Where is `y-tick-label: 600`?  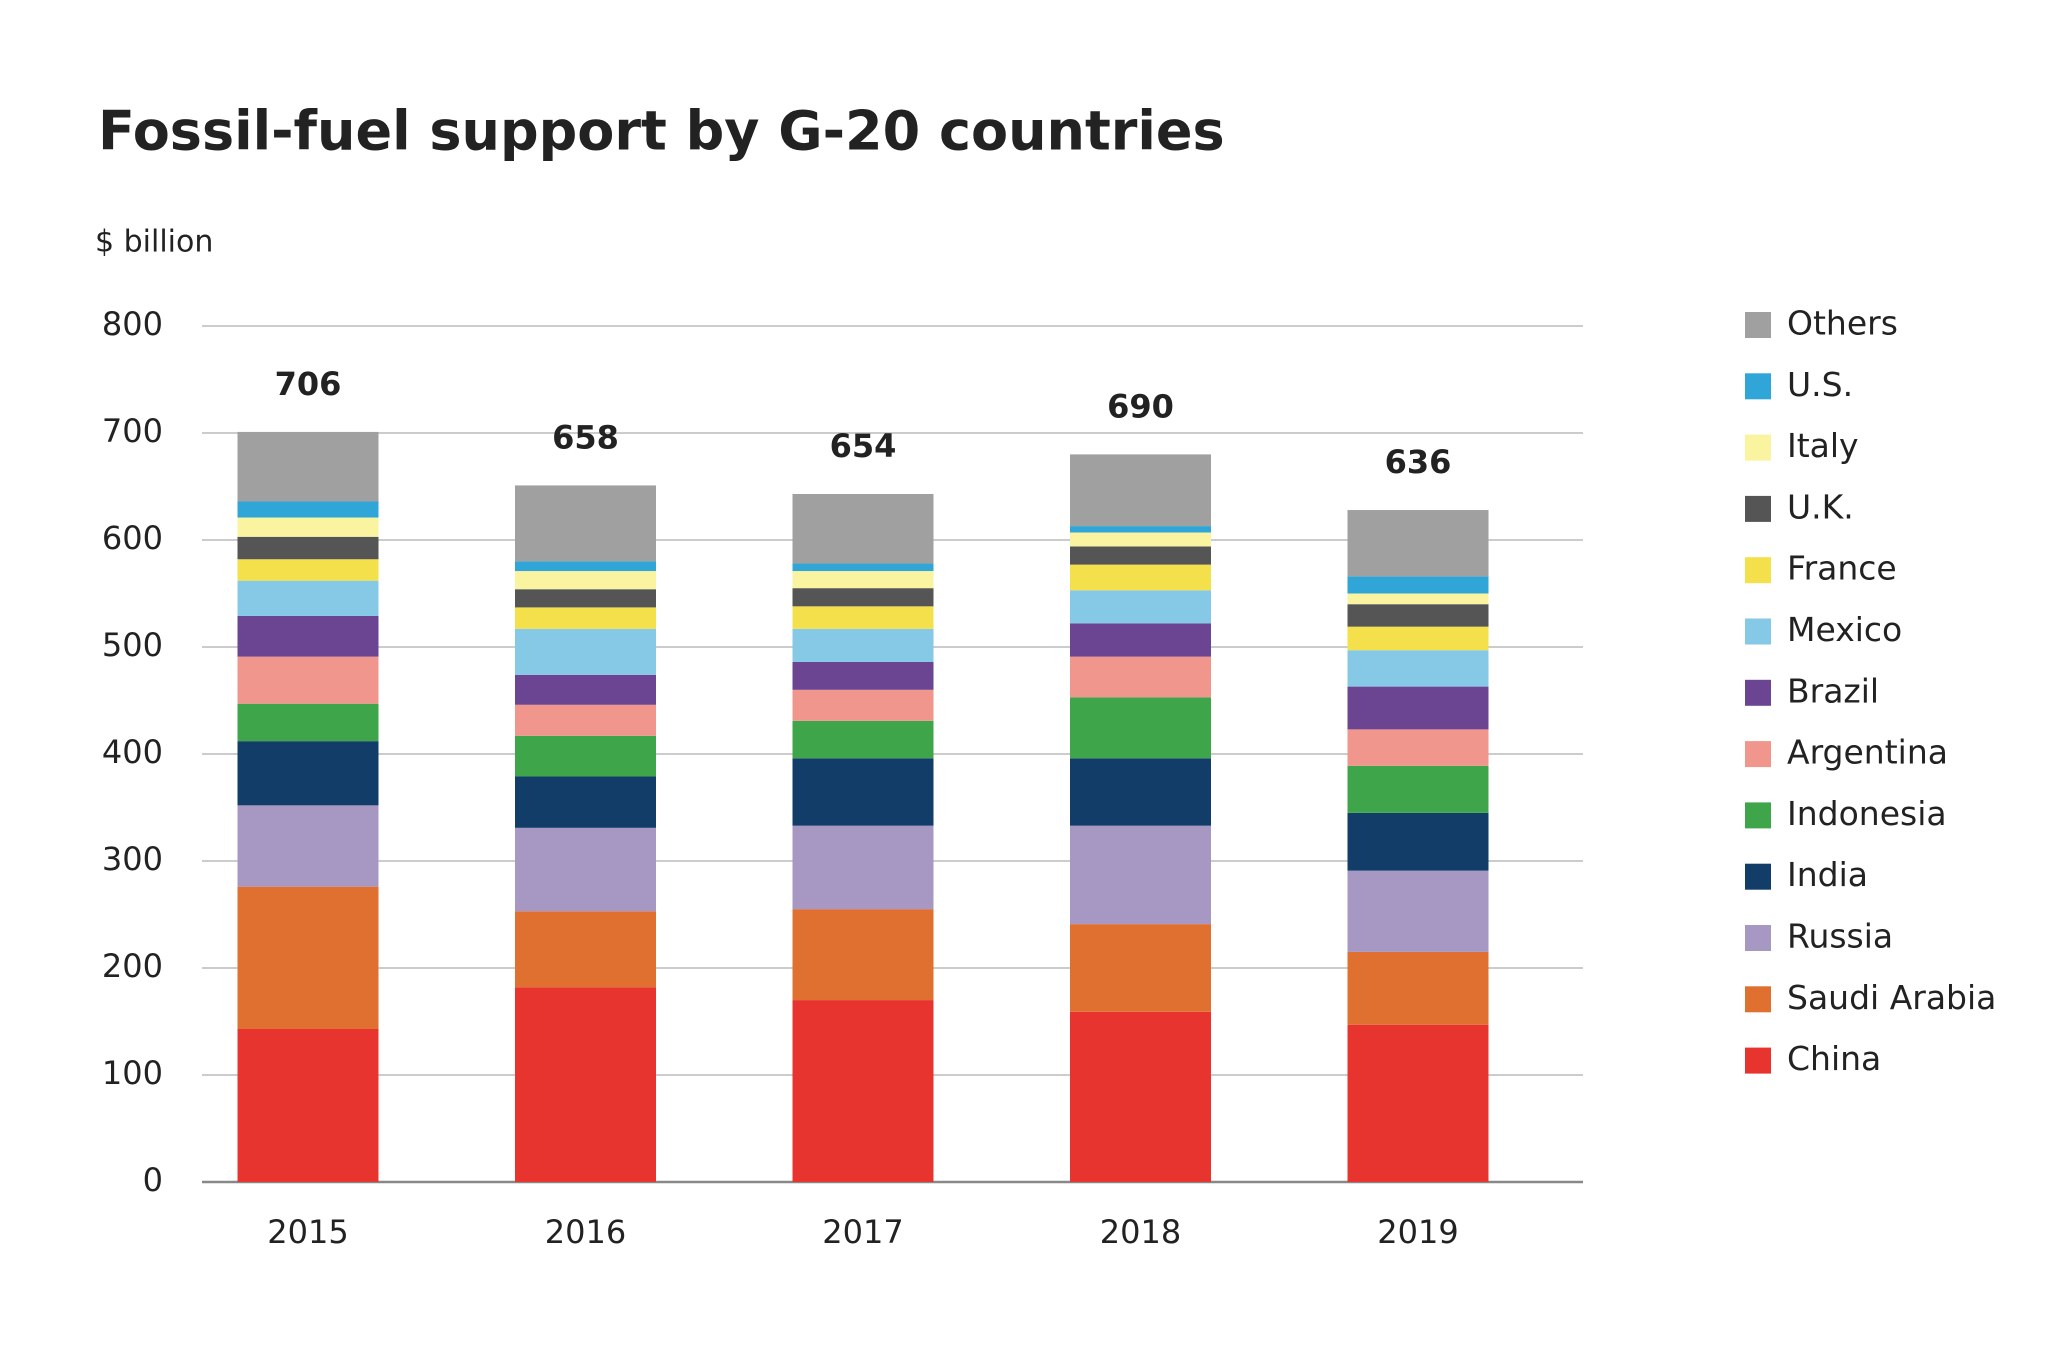 y-tick-label: 600 is located at coordinates (132, 538).